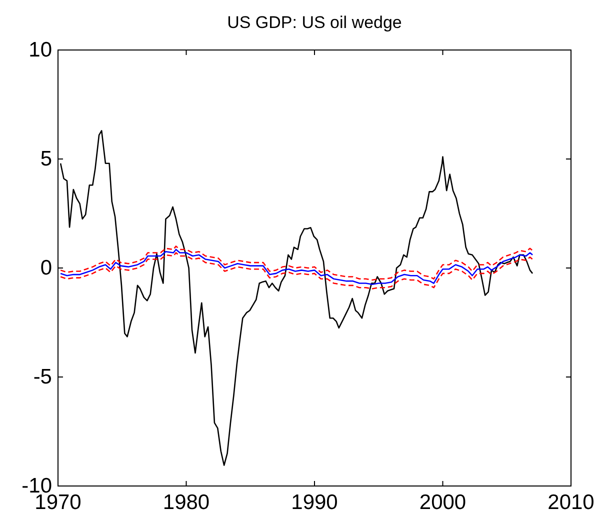 The width and height of the screenshot is (600, 529). What do you see at coordinates (314, 502) in the screenshot?
I see `x-tick-label: 1990` at bounding box center [314, 502].